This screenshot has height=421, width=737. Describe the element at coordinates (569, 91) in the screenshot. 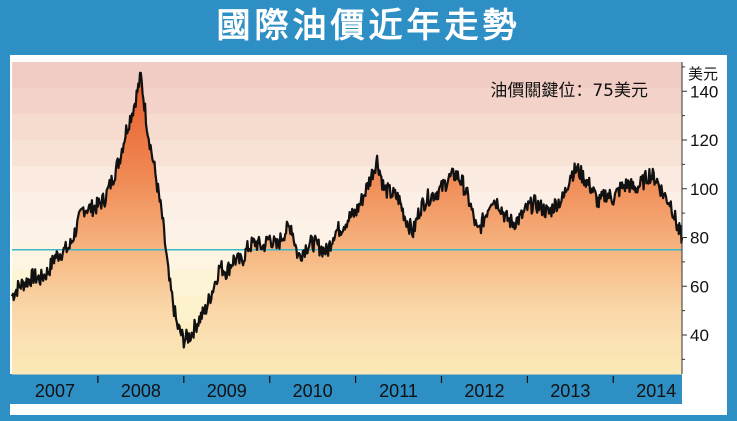

I see `key-level-annotation: 油價關鍵位：75美元` at that location.